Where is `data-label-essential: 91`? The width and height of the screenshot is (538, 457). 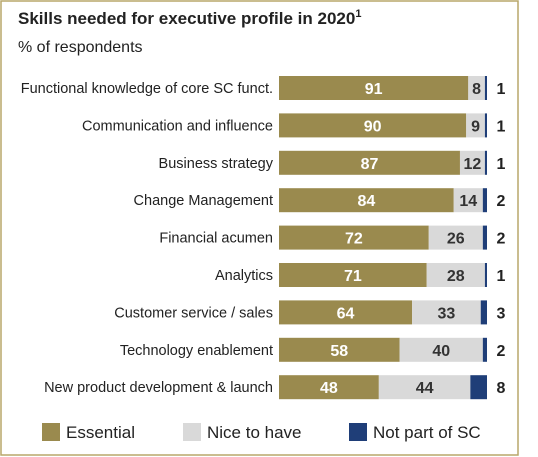
data-label-essential: 91 is located at coordinates (374, 89).